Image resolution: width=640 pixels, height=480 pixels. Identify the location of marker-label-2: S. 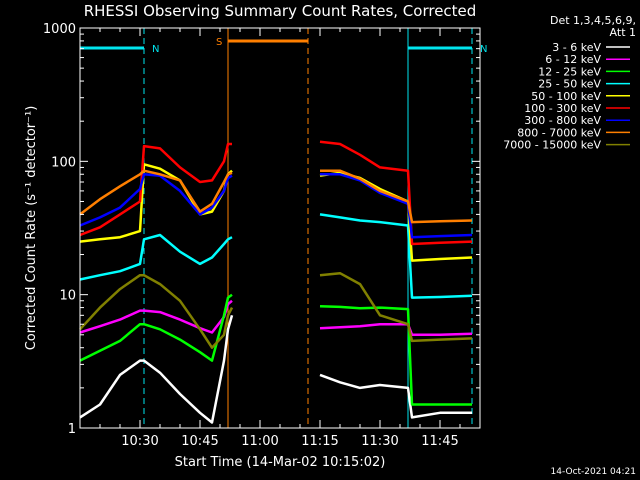
(219, 42).